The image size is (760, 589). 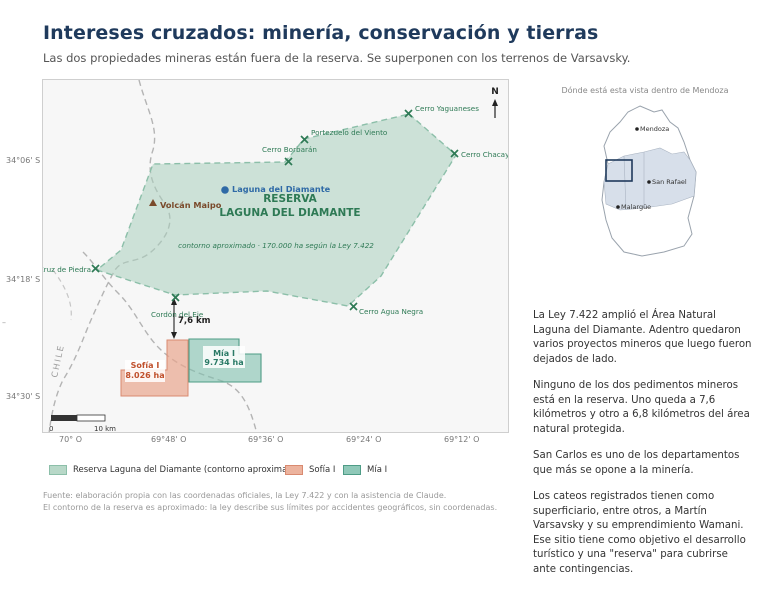 I want to click on lat-label: 34°18' S, so click(x=23, y=279).